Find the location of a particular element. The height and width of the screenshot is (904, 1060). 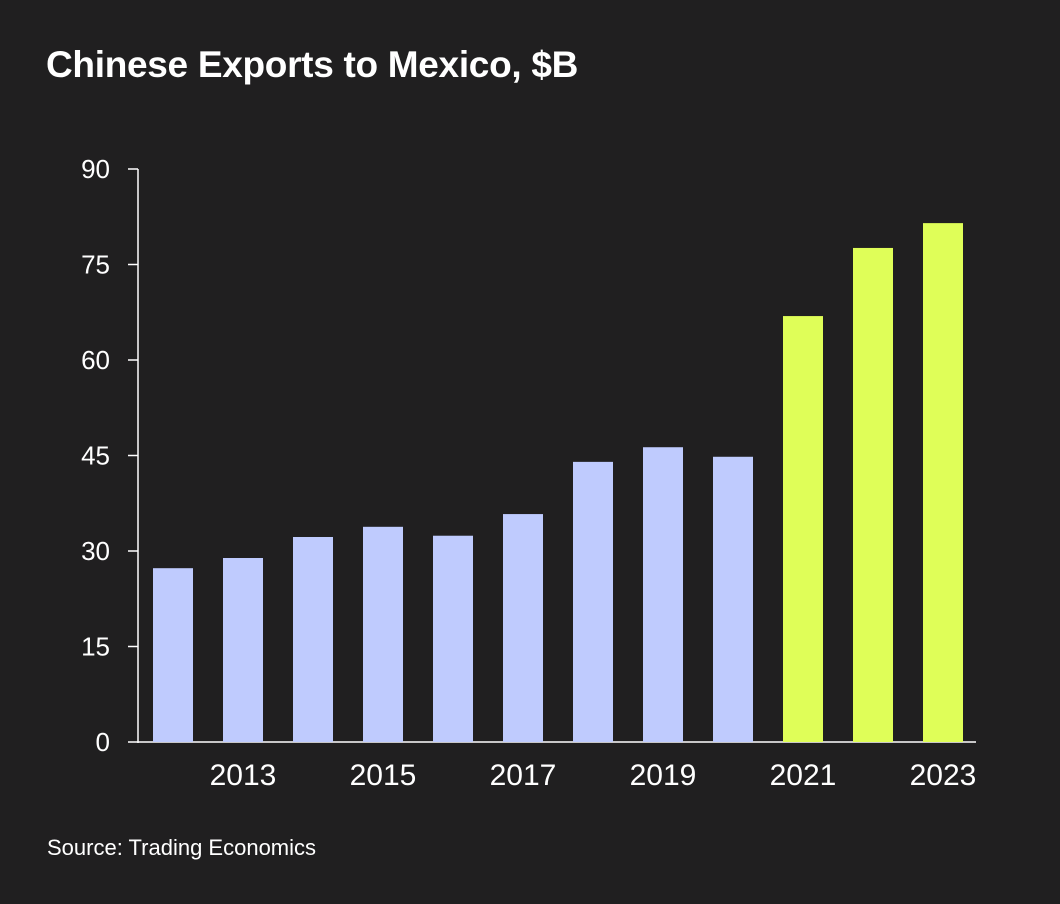

chart-title: Chinese Exports to Mexico, $B is located at coordinates (312, 64).